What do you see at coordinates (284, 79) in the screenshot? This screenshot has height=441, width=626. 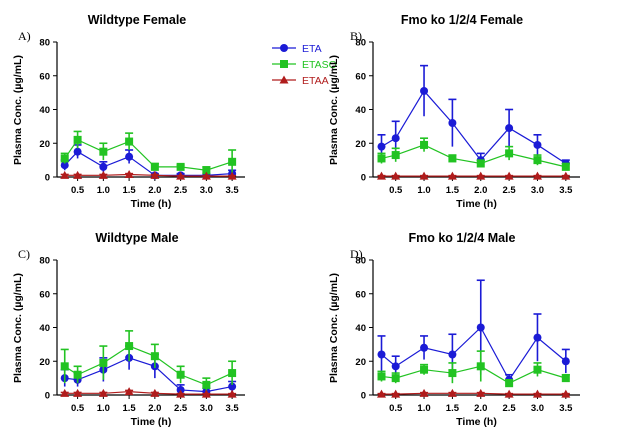 I see `point-legend-etaa` at bounding box center [284, 79].